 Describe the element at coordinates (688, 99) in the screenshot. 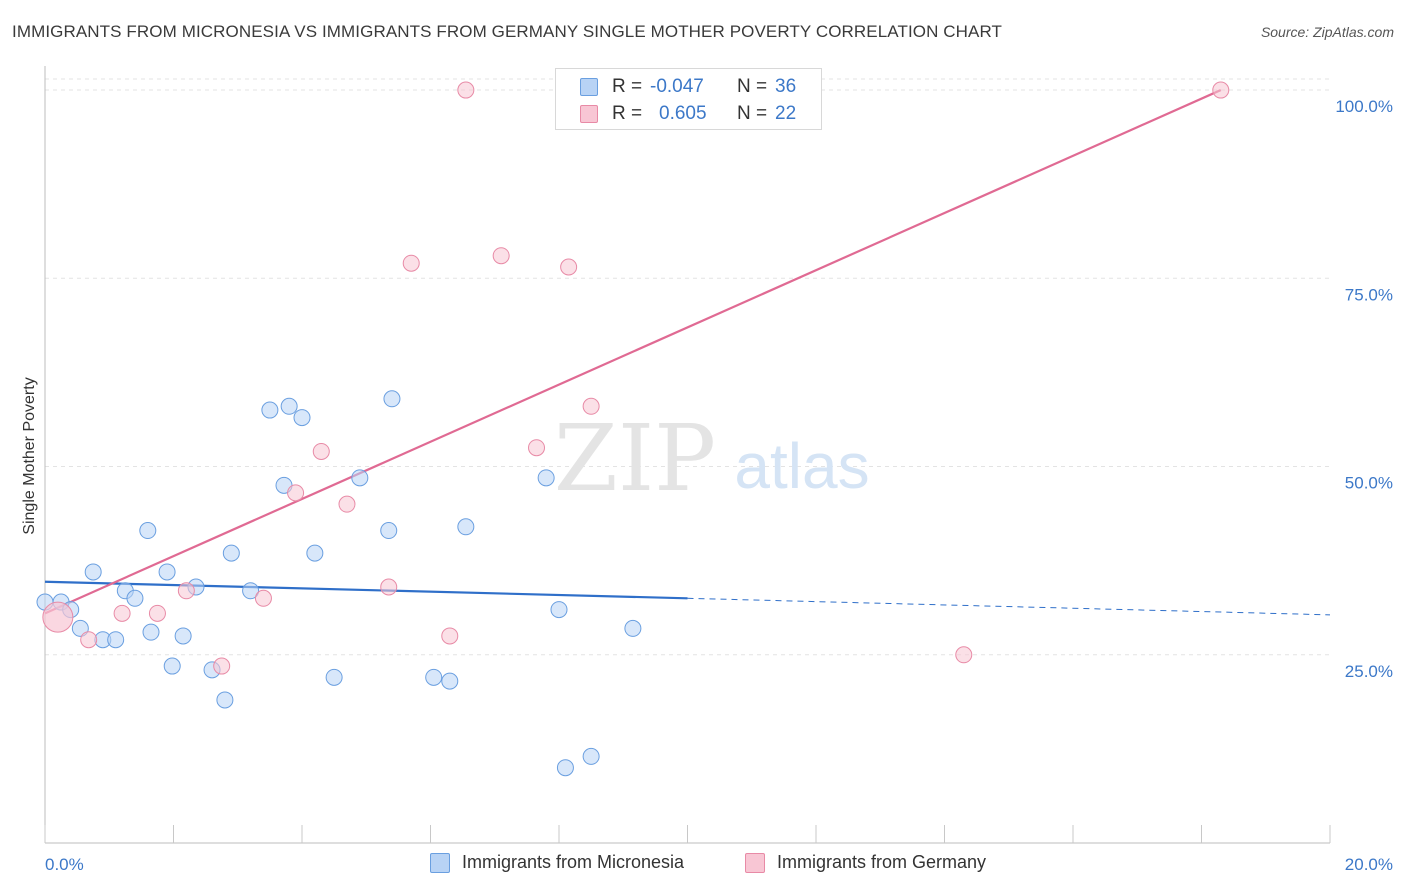

I see `stats-legend: R = -0.047 N = 36 R = 0.605 N = 22` at that location.